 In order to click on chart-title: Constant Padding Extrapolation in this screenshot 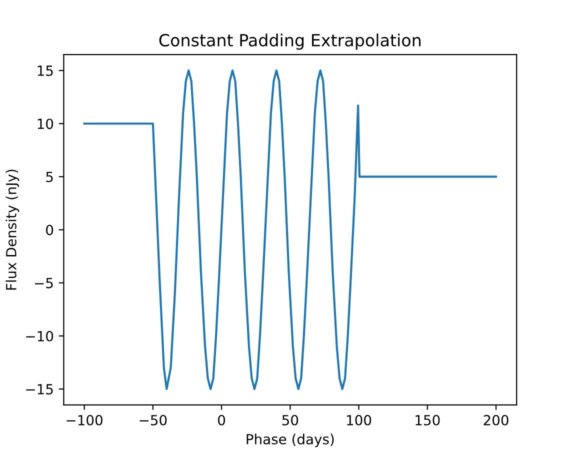, I will do `click(289, 42)`.